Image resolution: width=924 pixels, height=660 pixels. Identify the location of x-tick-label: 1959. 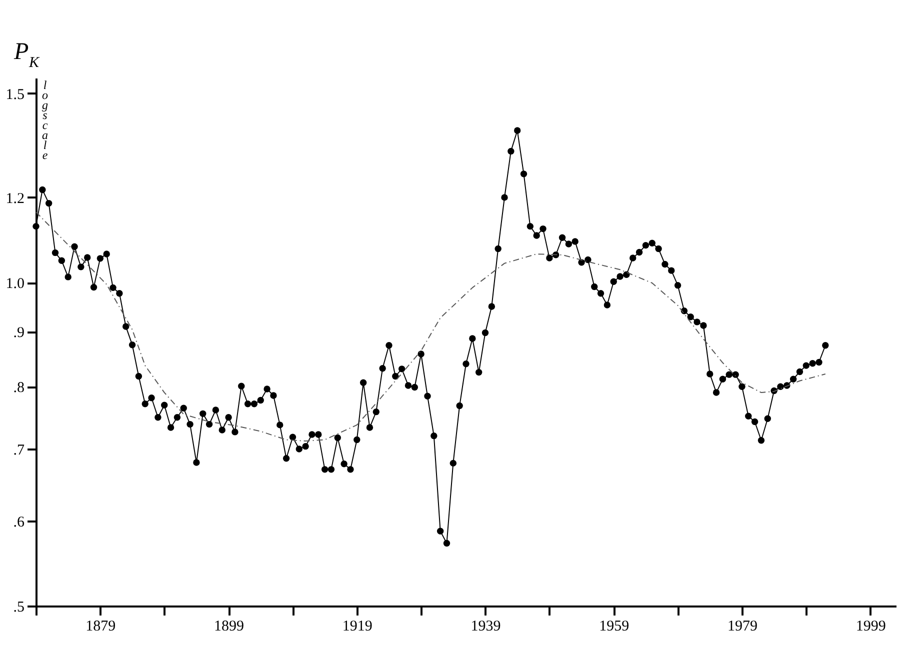
(614, 626).